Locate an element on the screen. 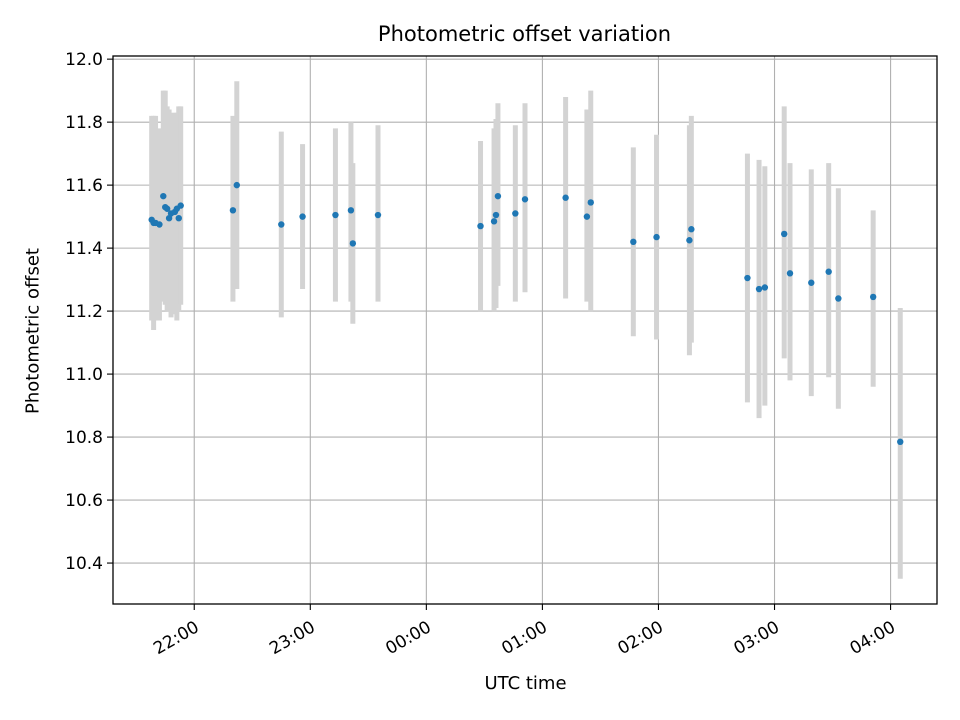 The width and height of the screenshot is (960, 720). x-tick-label: 04:00 is located at coordinates (873, 638).